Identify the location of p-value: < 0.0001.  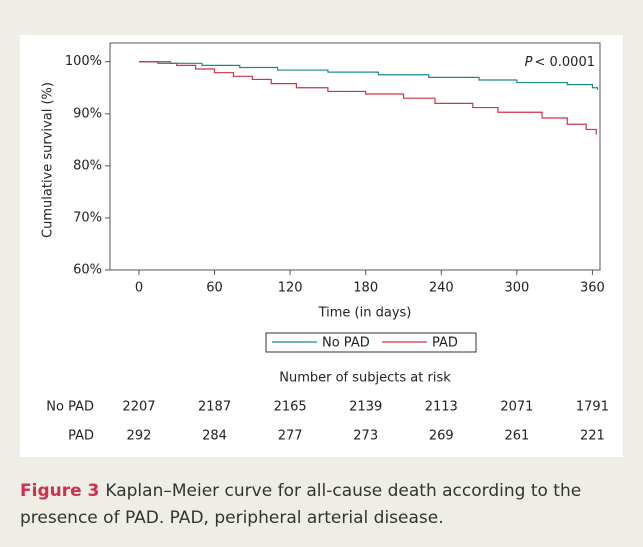
(564, 62).